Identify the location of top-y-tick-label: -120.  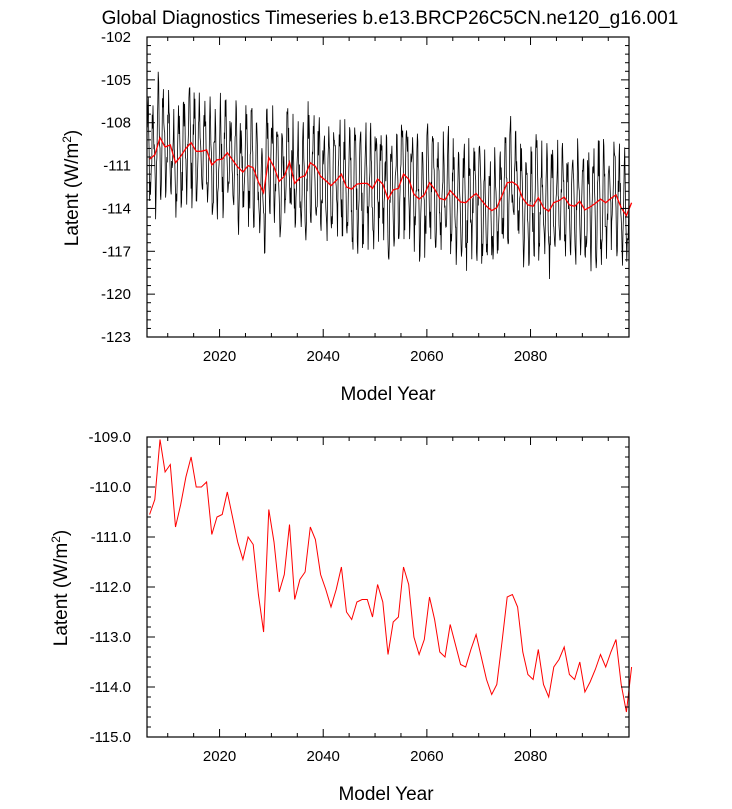
(116, 294).